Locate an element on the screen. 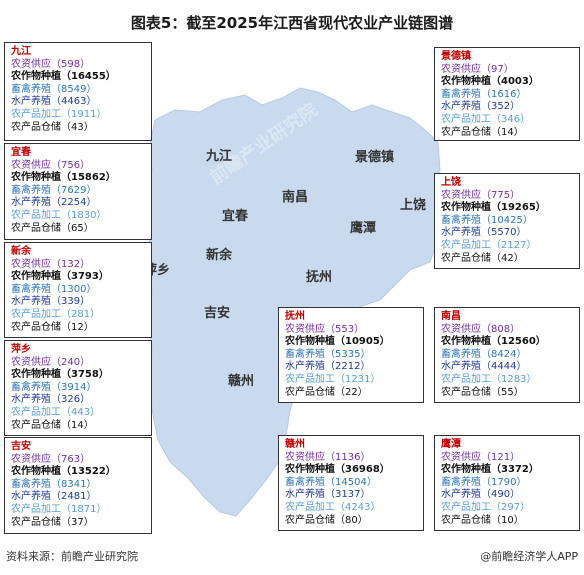  panel-row: 农资供应（808） is located at coordinates (481, 329).